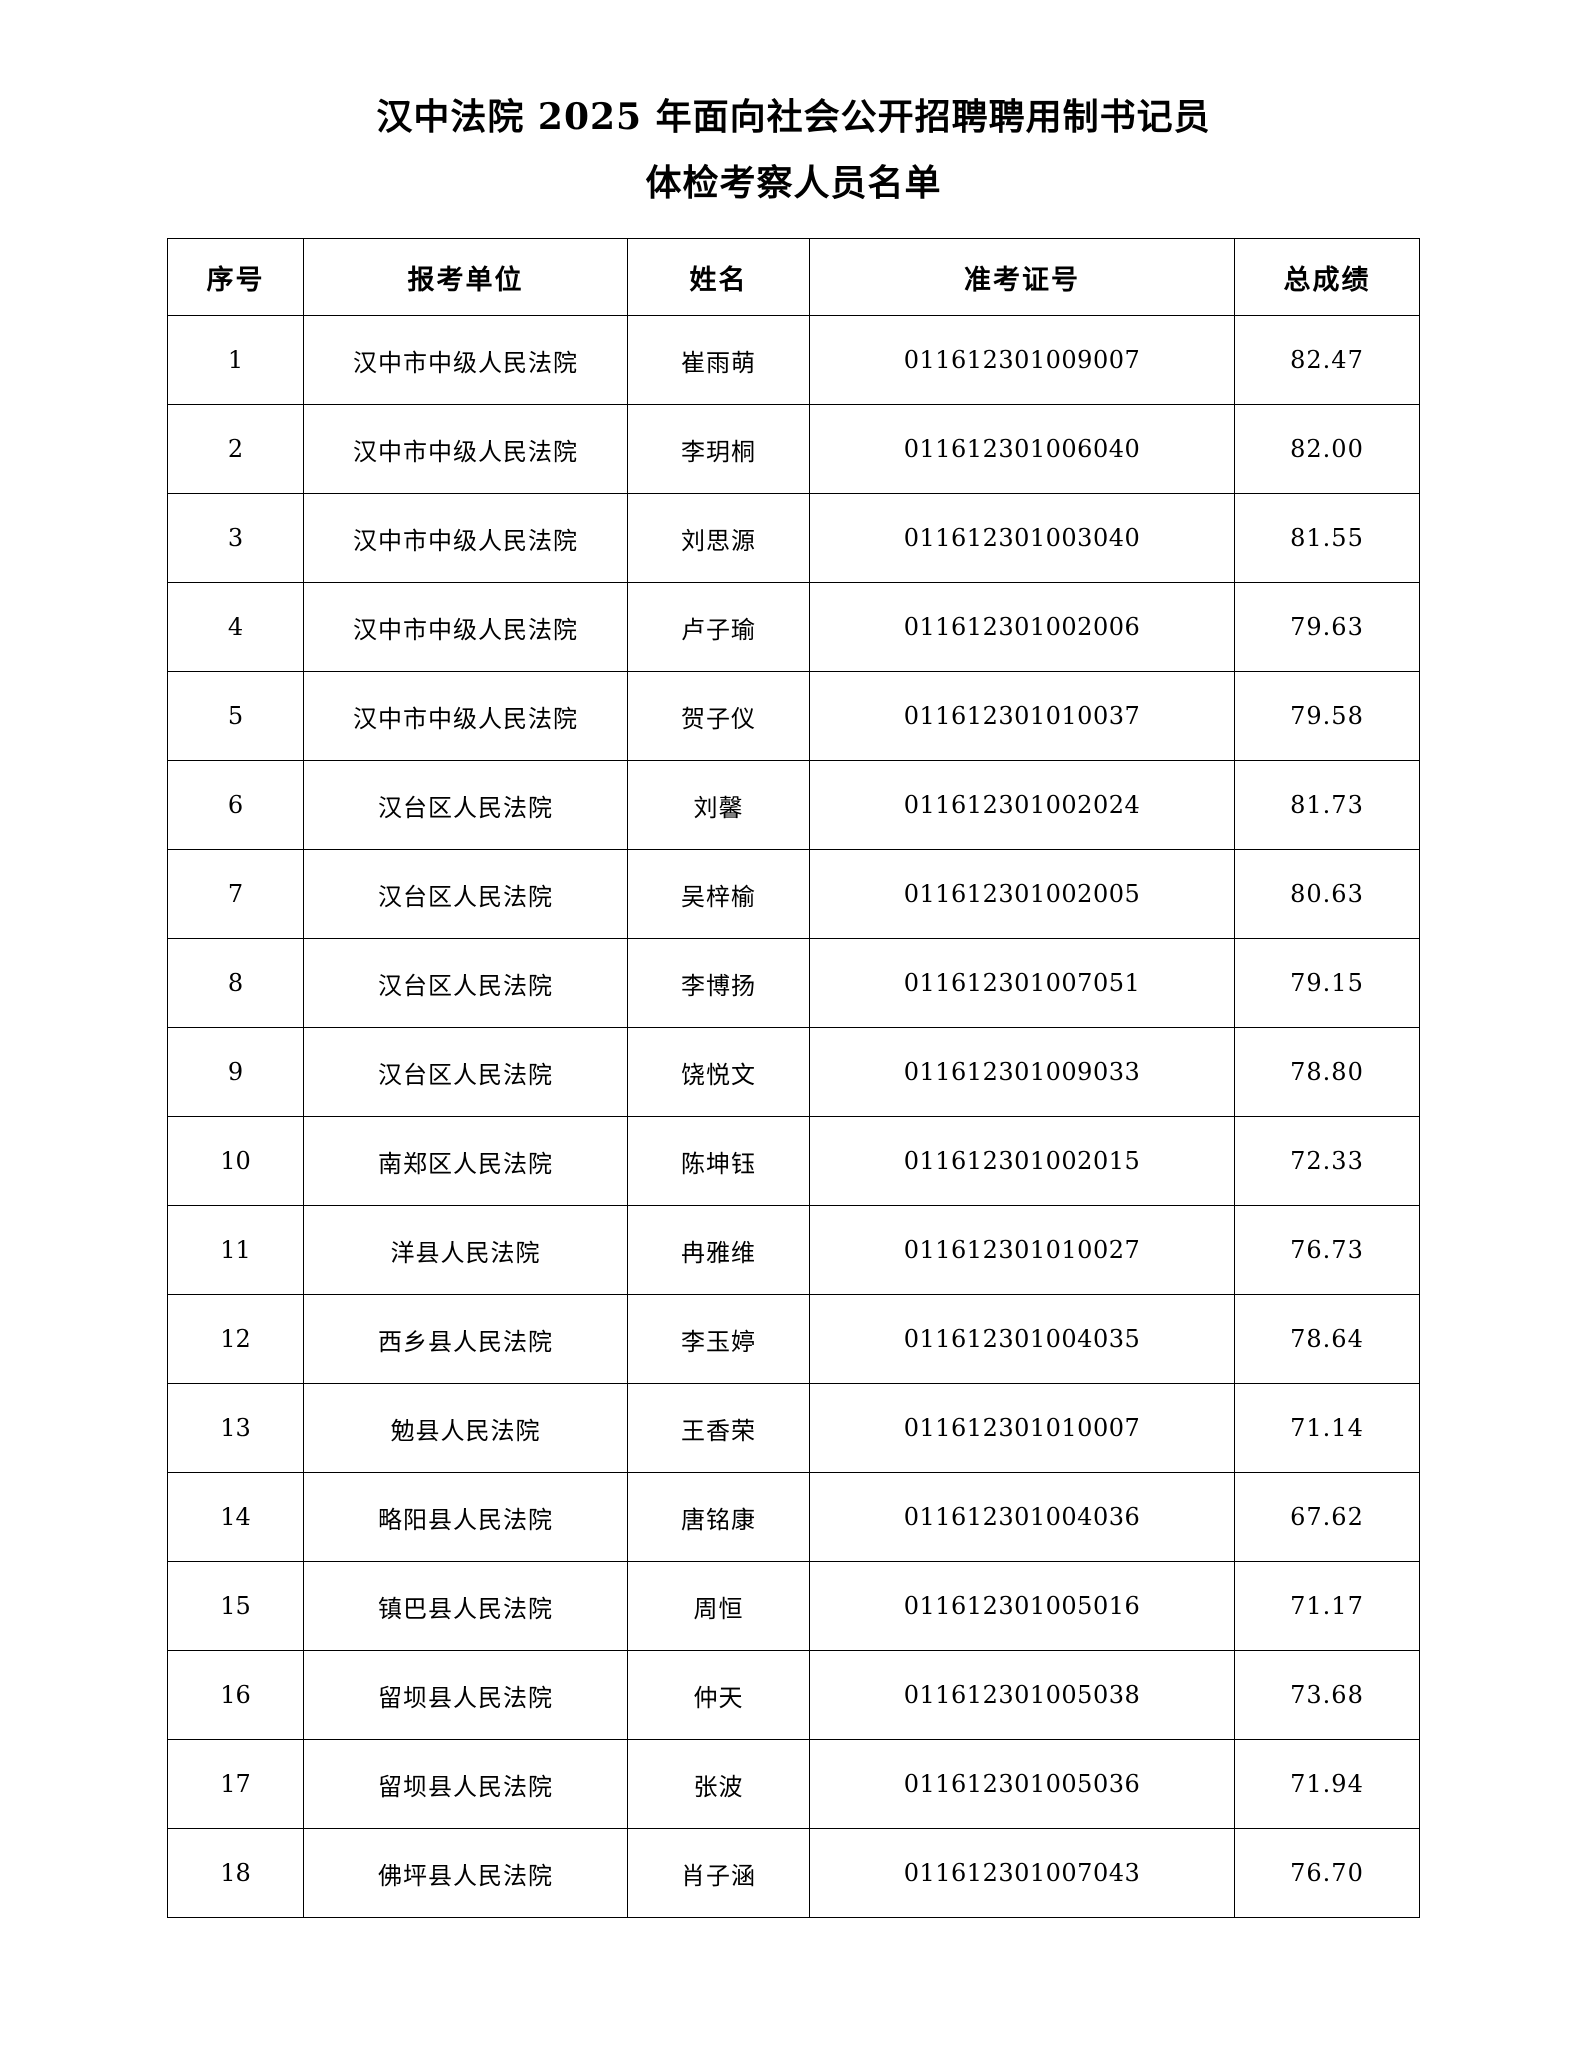 Image resolution: width=1587 pixels, height=2072 pixels. I want to click on cell-index: 7, so click(235, 894).